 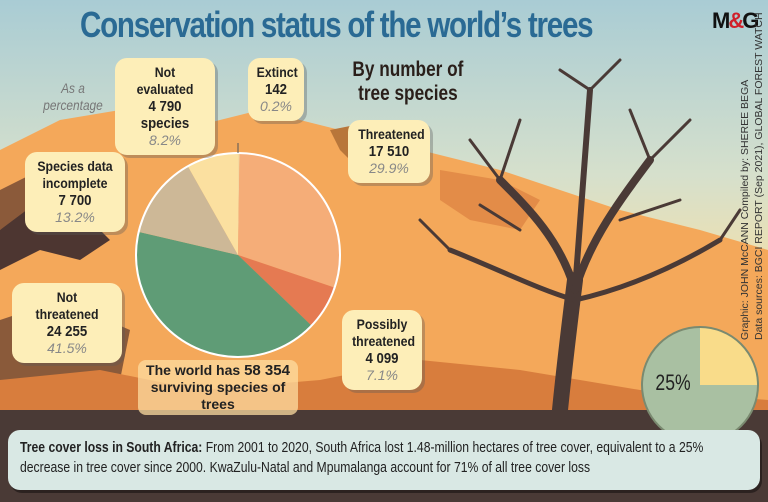 I want to click on small-pie-label: 25%, so click(x=673, y=382).